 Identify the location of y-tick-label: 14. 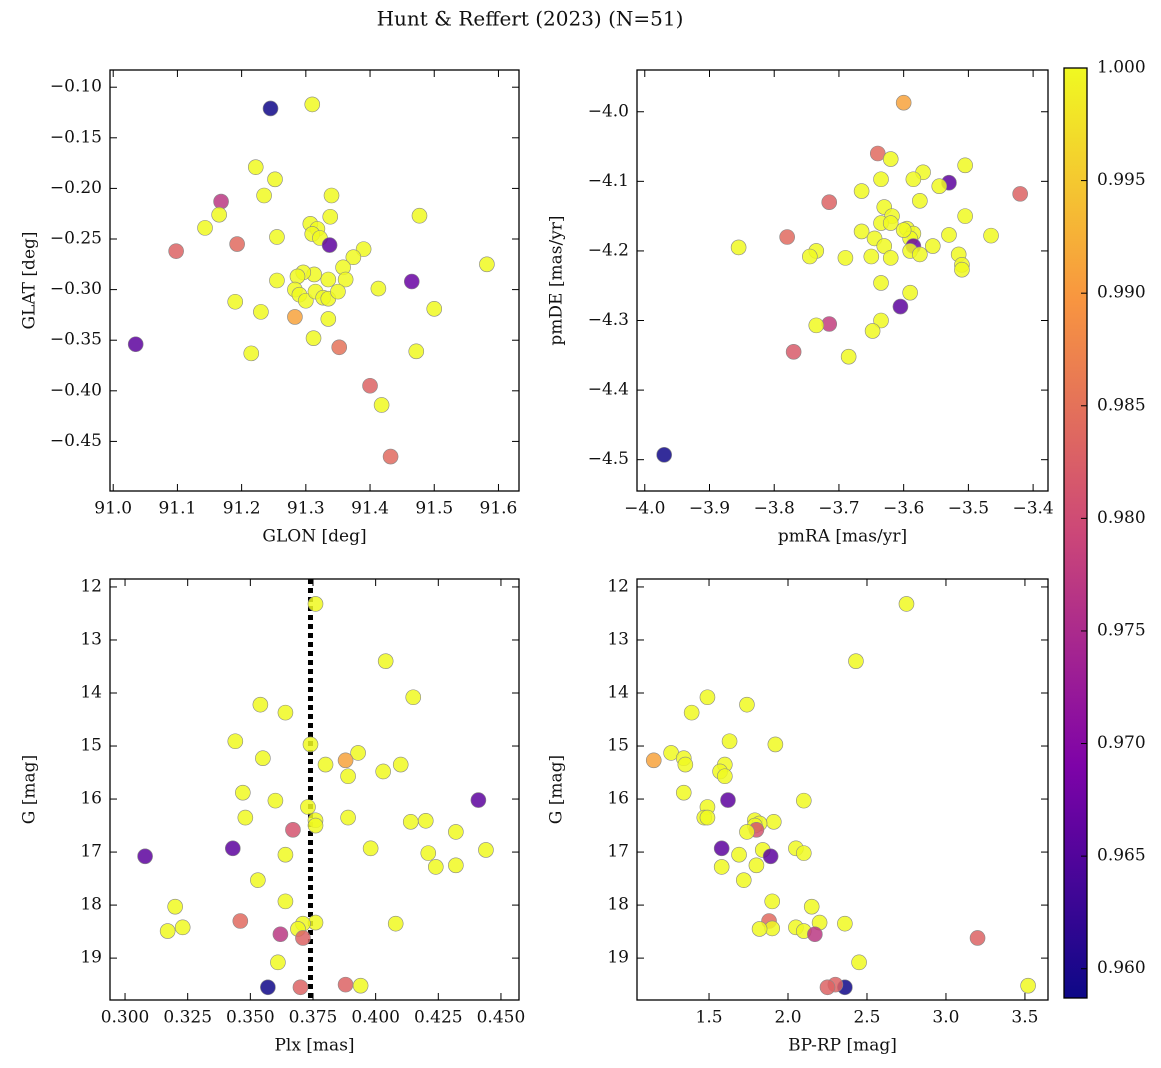
(618, 692).